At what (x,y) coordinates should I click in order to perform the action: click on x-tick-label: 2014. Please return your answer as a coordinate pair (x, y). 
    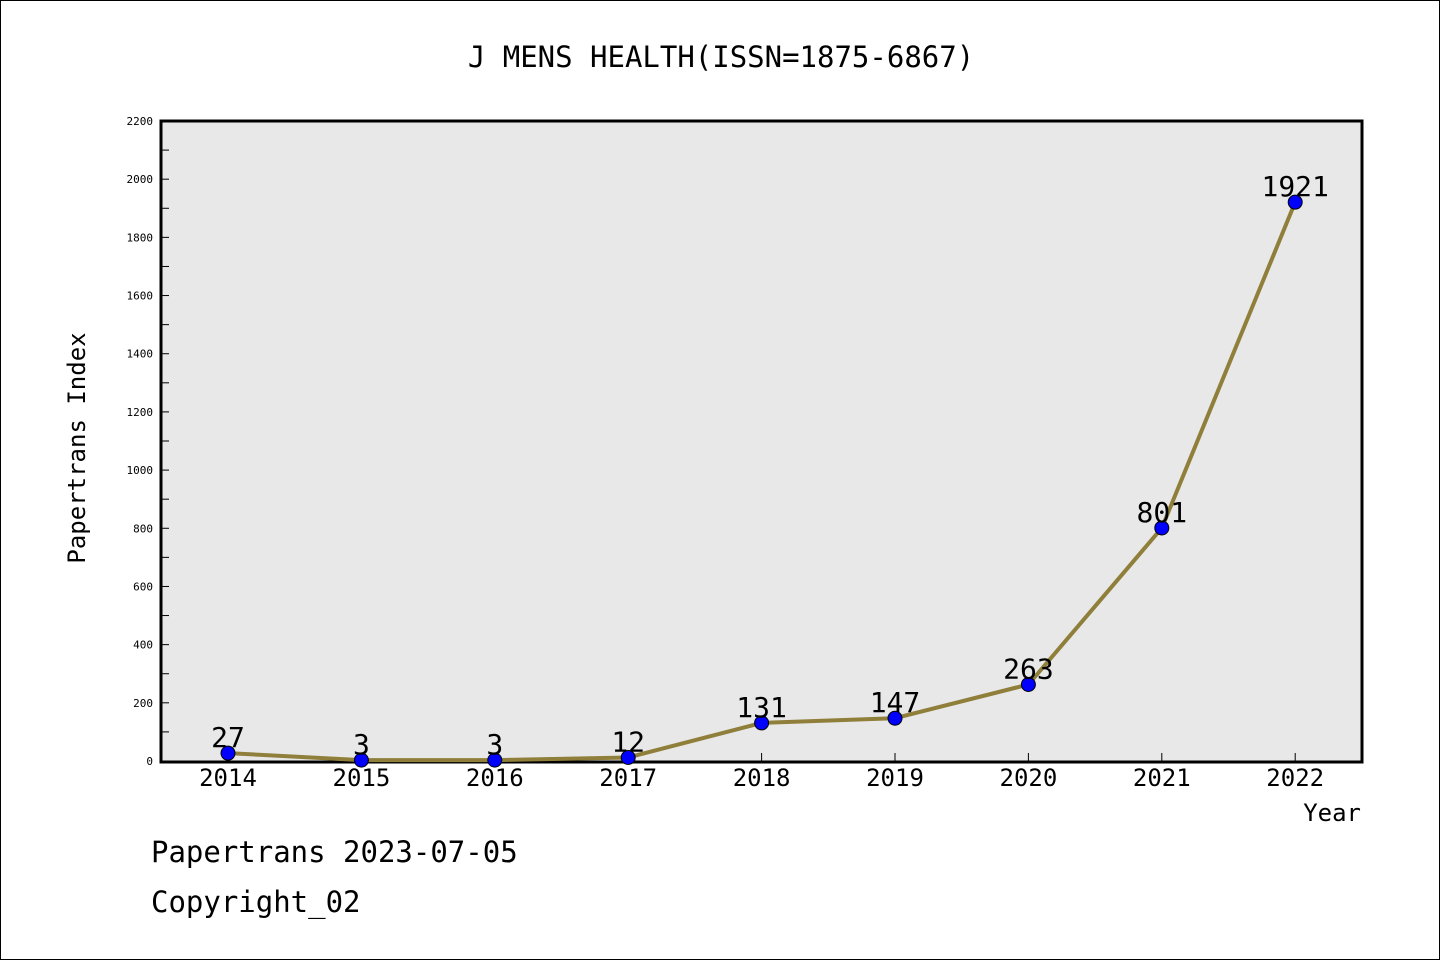
    Looking at the image, I should click on (228, 778).